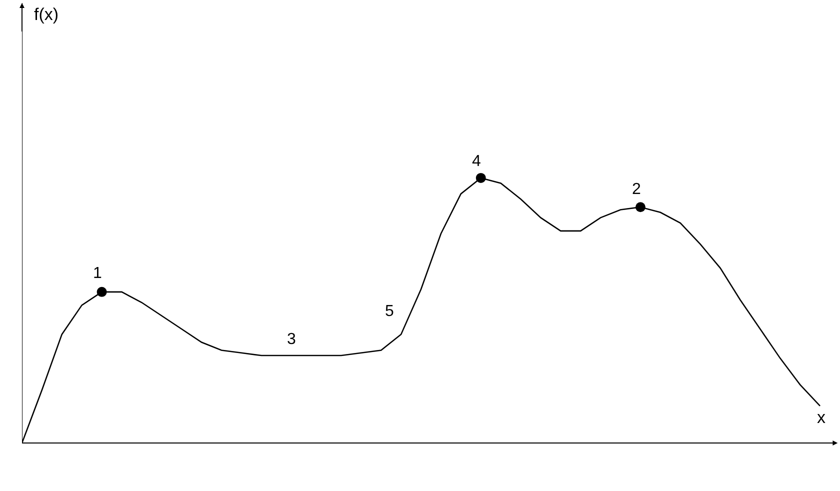 The height and width of the screenshot is (491, 840). What do you see at coordinates (636, 189) in the screenshot?
I see `annotation: 2` at bounding box center [636, 189].